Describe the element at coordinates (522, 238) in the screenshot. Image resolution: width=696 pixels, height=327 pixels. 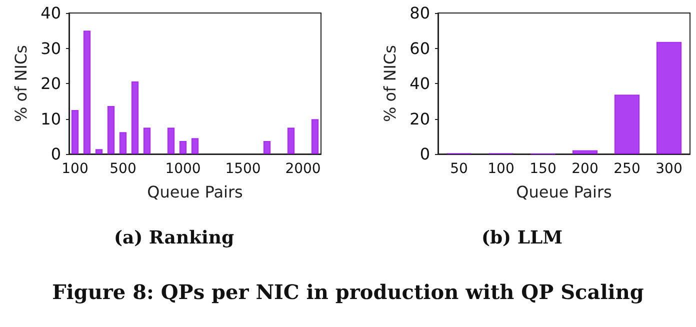
I see `text: (b) LLM` at that location.